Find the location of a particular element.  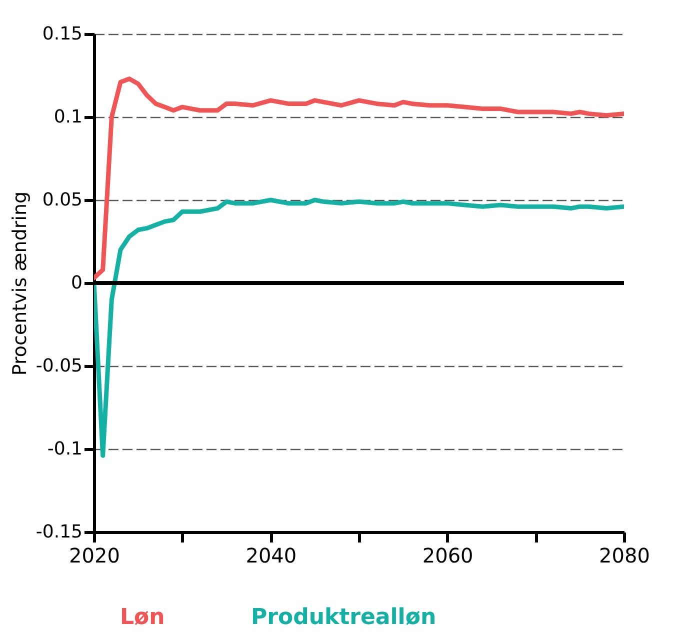

y-tick-label: -0.1 is located at coordinates (64, 449).